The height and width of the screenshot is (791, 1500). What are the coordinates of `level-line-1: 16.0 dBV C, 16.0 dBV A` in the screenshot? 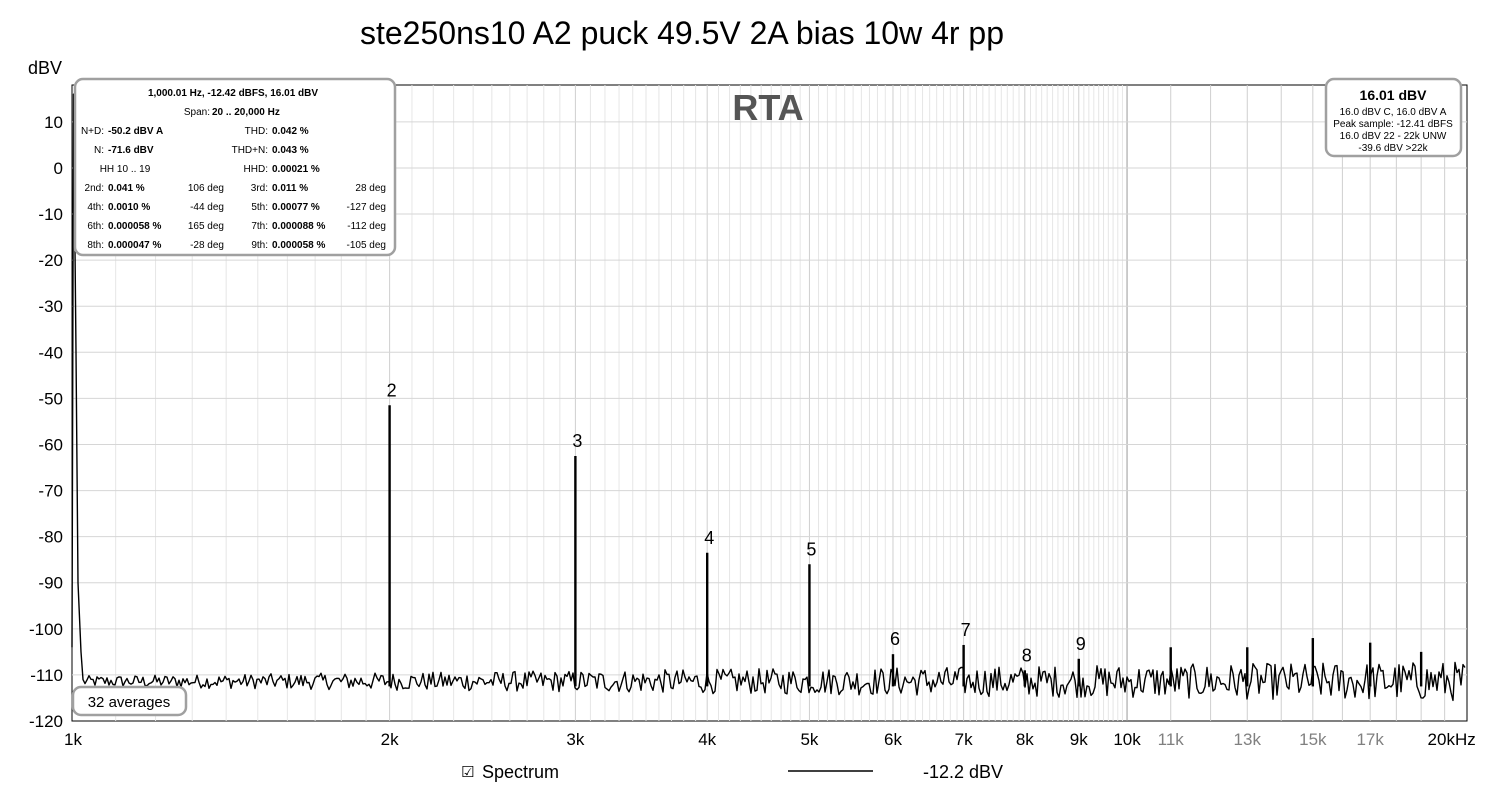 It's located at (1393, 112).